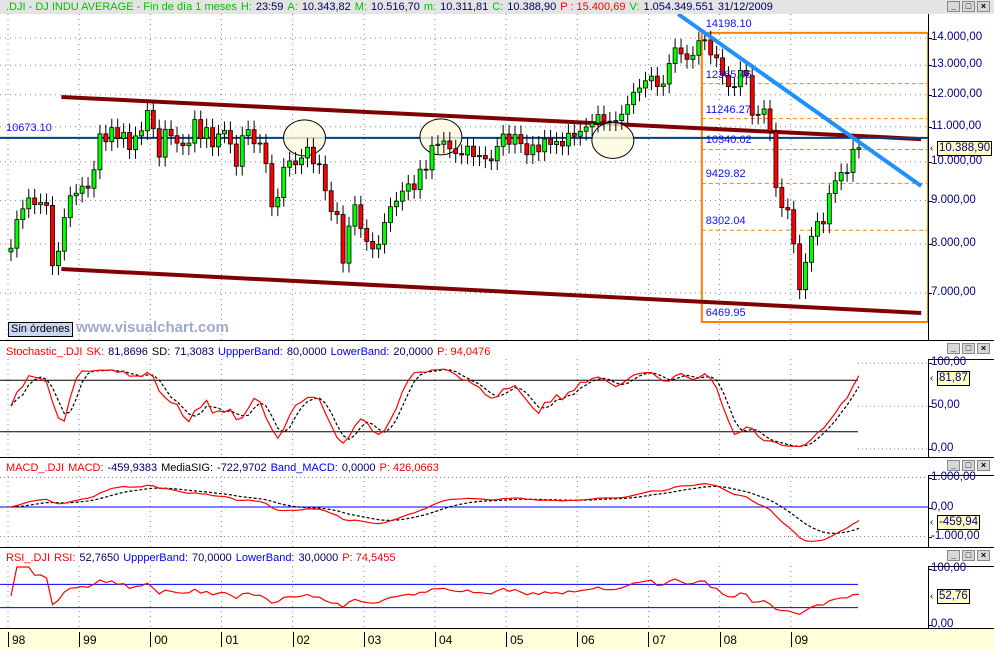 The height and width of the screenshot is (649, 994). What do you see at coordinates (532, 7) in the screenshot?
I see `c-value: 10.388,90` at bounding box center [532, 7].